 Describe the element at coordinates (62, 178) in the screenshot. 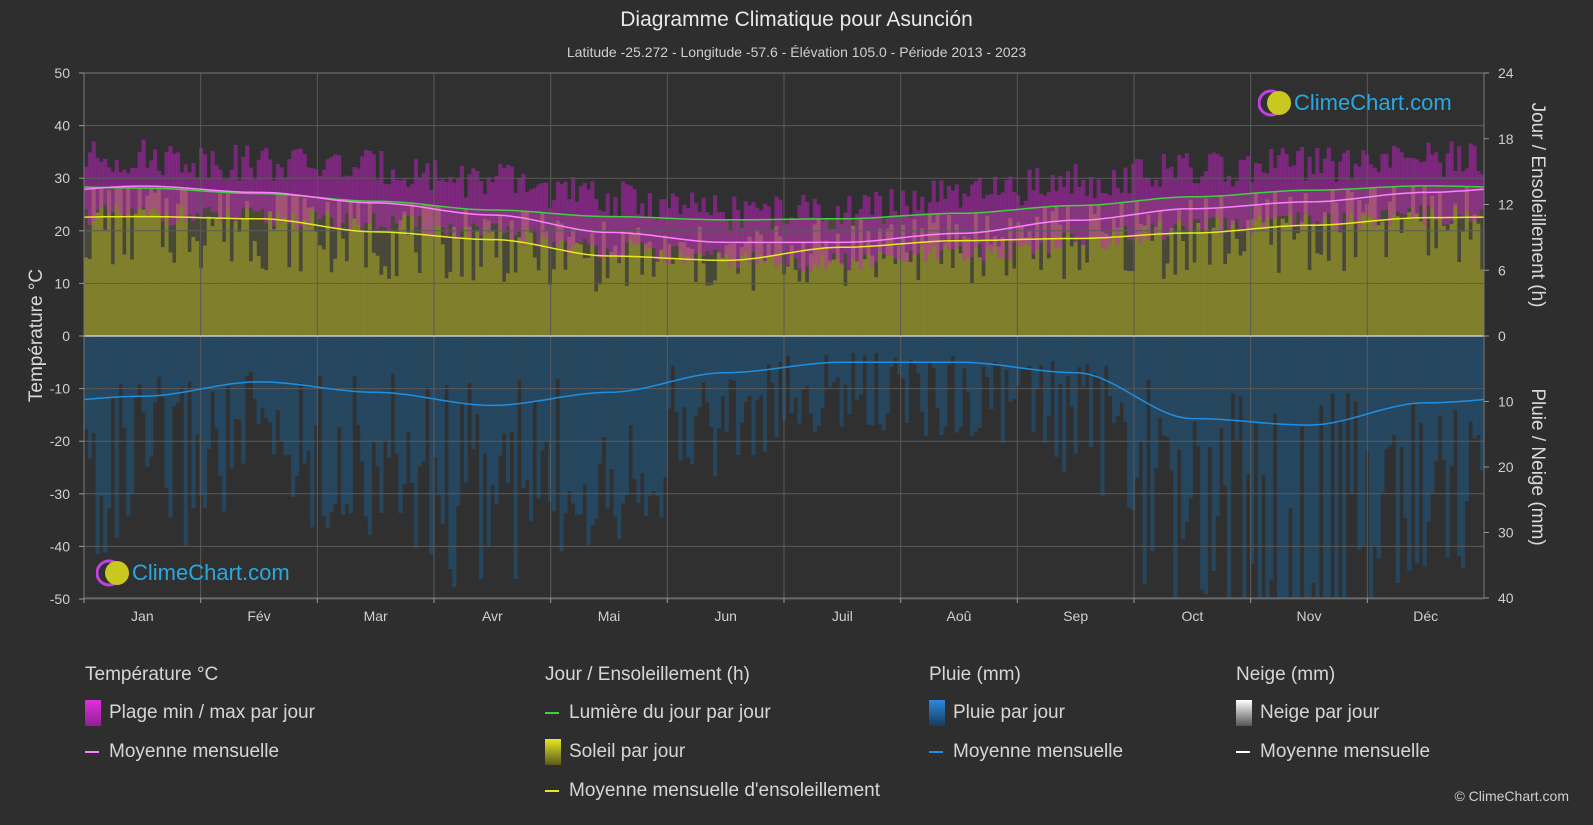

I see `y-left-tick-label: 30` at that location.